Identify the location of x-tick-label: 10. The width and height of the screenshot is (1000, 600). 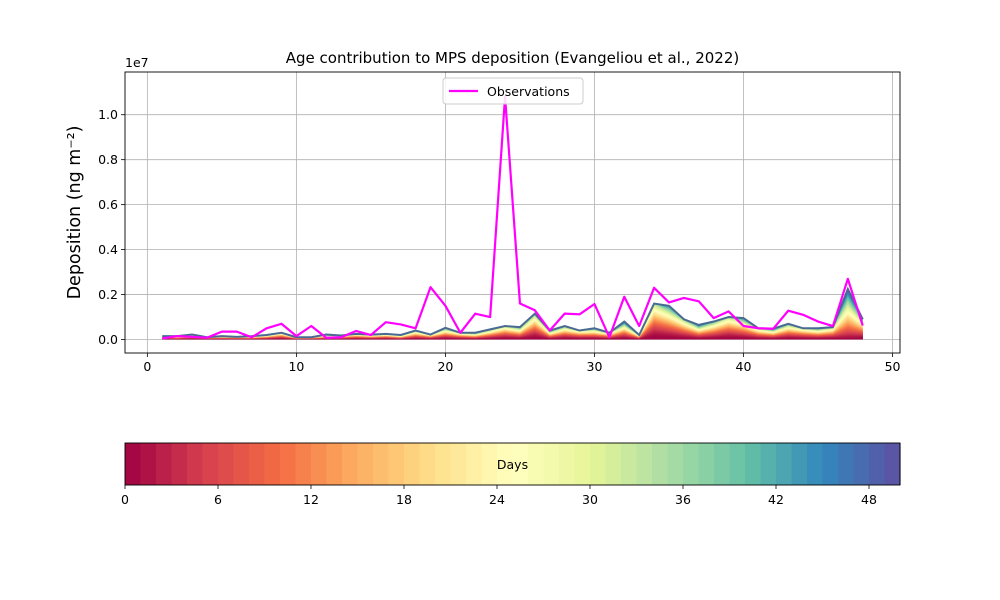
(296, 366).